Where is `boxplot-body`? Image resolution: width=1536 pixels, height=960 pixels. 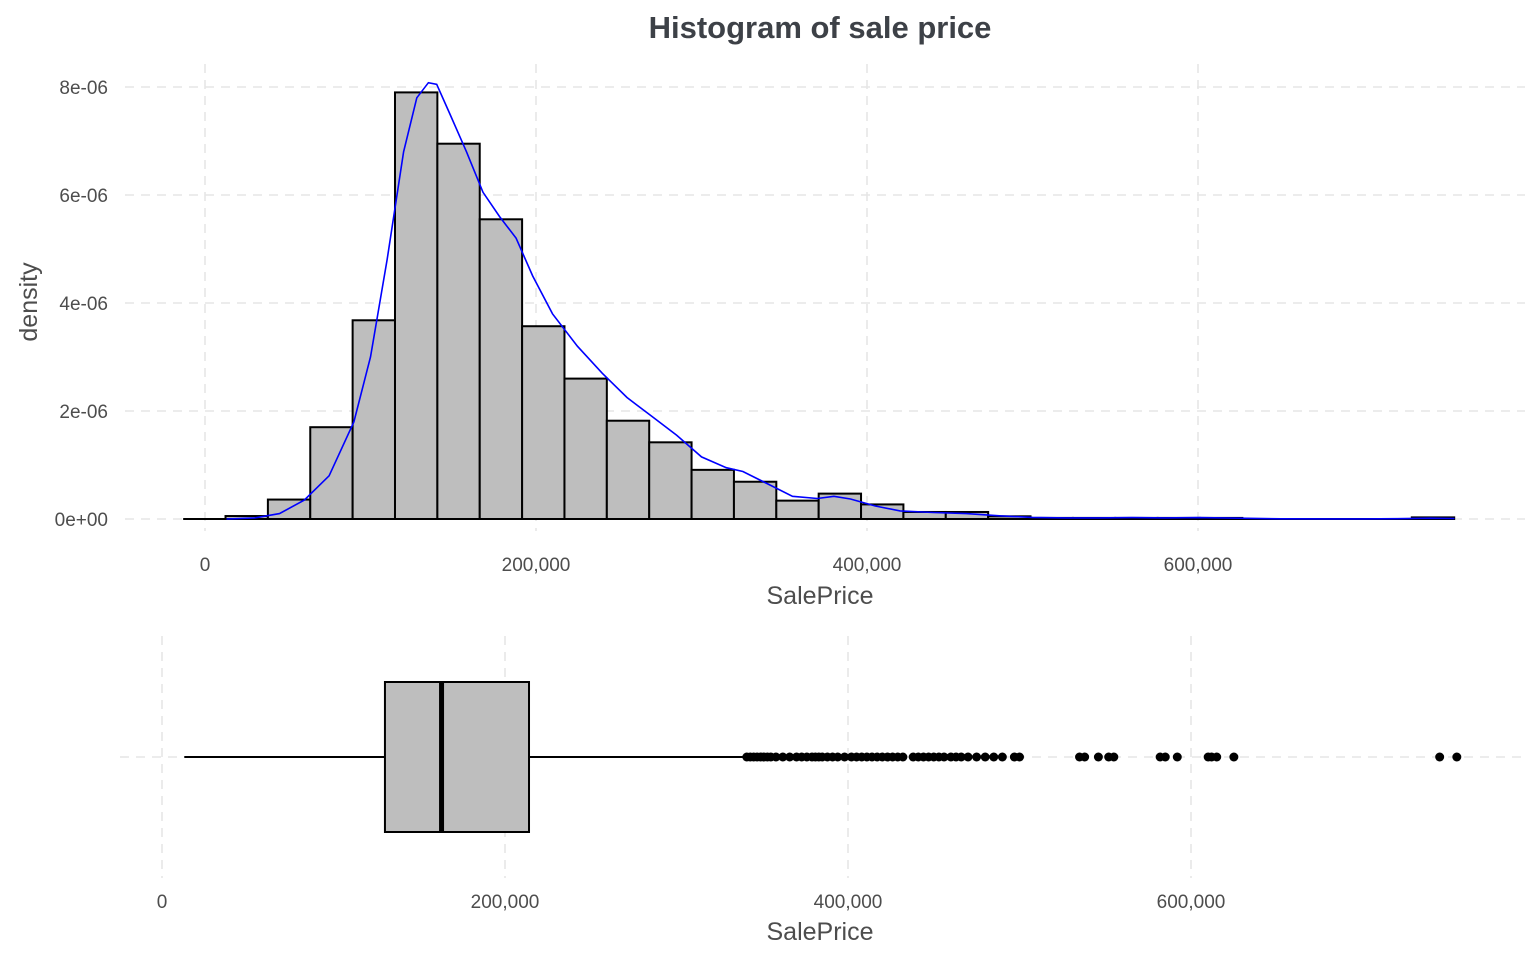
boxplot-body is located at coordinates (465, 757).